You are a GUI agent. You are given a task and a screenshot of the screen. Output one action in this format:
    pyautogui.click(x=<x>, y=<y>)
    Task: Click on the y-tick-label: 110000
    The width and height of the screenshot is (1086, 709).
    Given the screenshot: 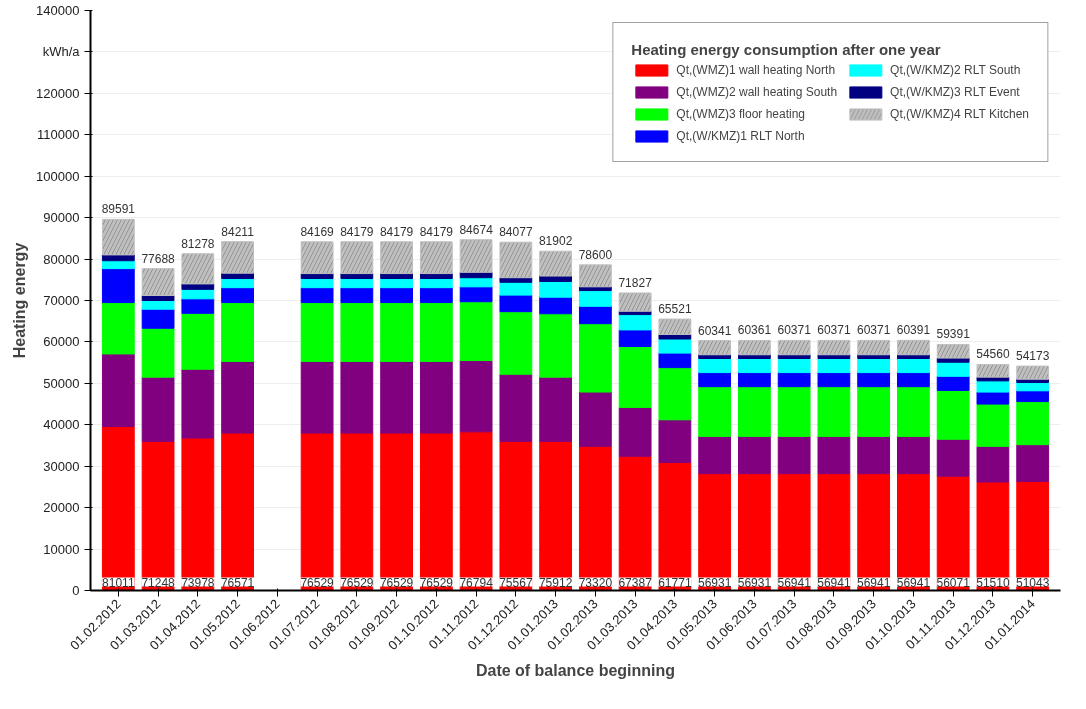 What is the action you would take?
    pyautogui.click(x=58, y=135)
    